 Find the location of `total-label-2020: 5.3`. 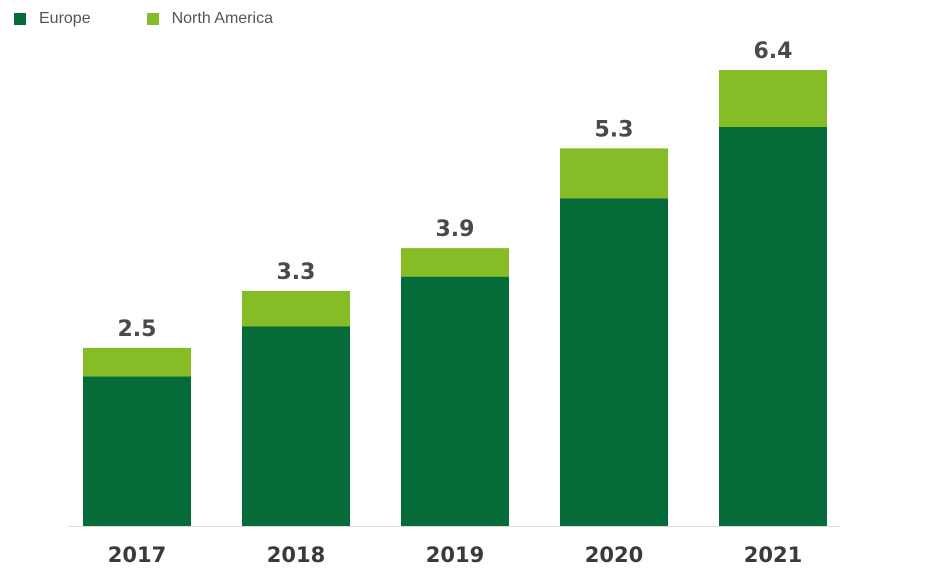

total-label-2020: 5.3 is located at coordinates (614, 129).